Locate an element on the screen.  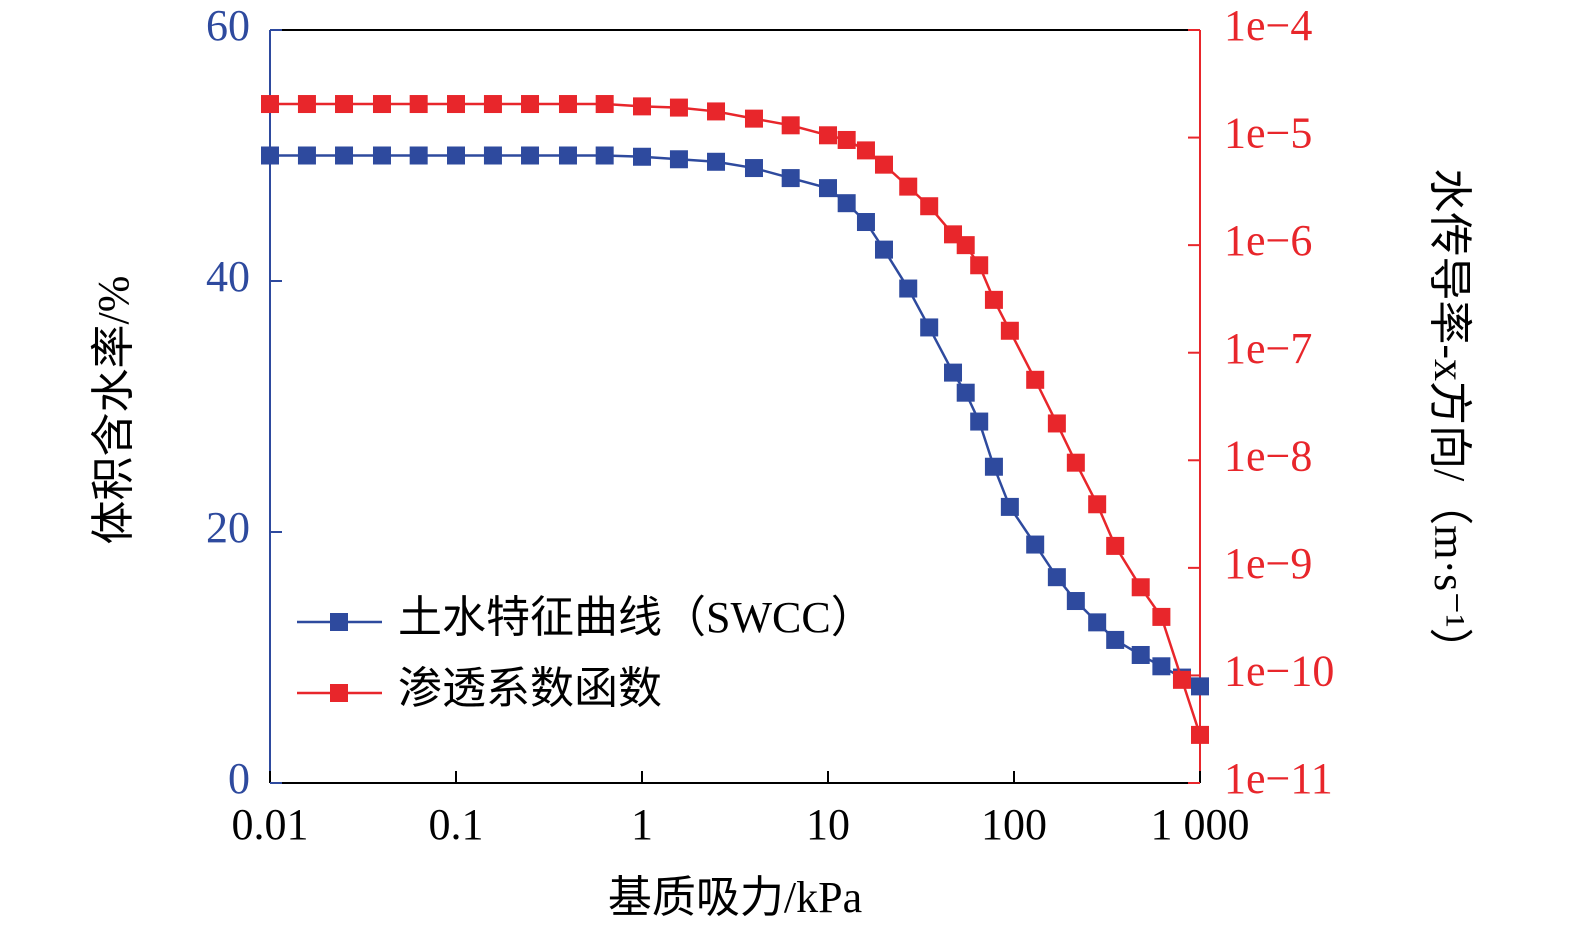
y-tick-label: 0 is located at coordinates (239, 778).